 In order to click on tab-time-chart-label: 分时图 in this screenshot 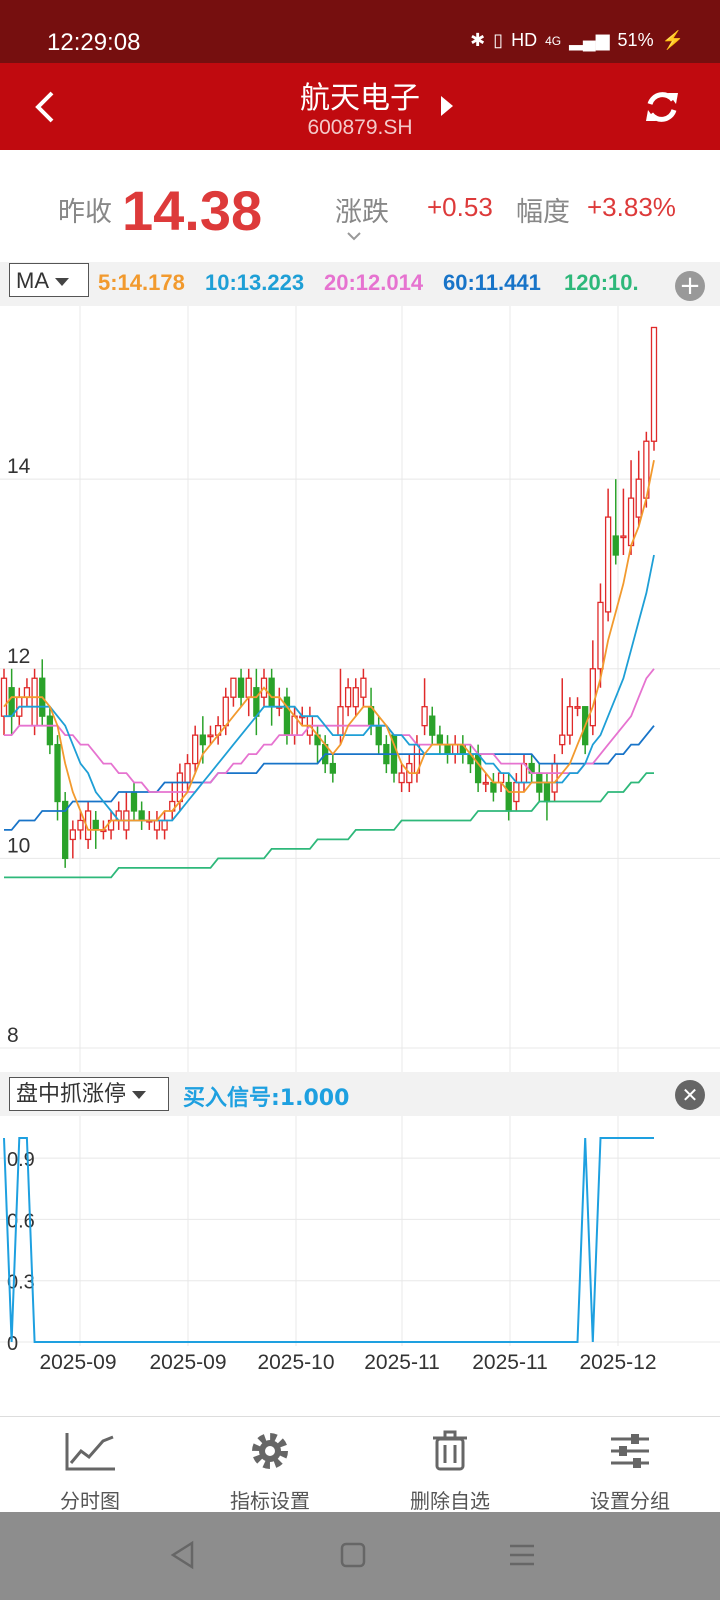, I will do `click(90, 1501)`.